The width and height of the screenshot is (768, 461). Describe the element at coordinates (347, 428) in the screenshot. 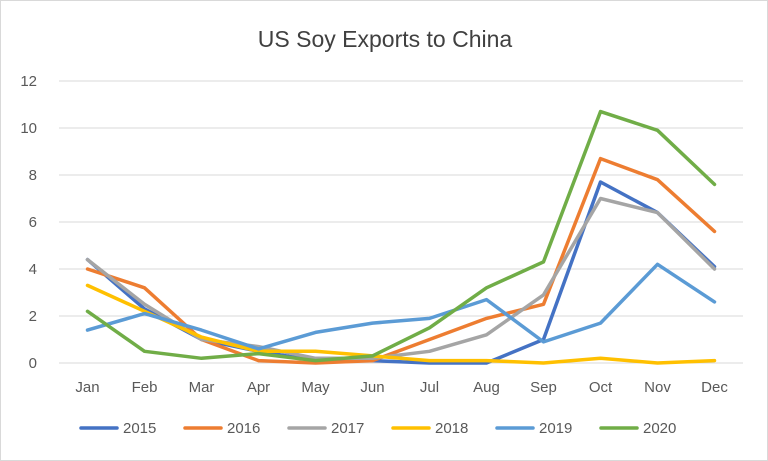

I see `legend-label: 2017` at that location.